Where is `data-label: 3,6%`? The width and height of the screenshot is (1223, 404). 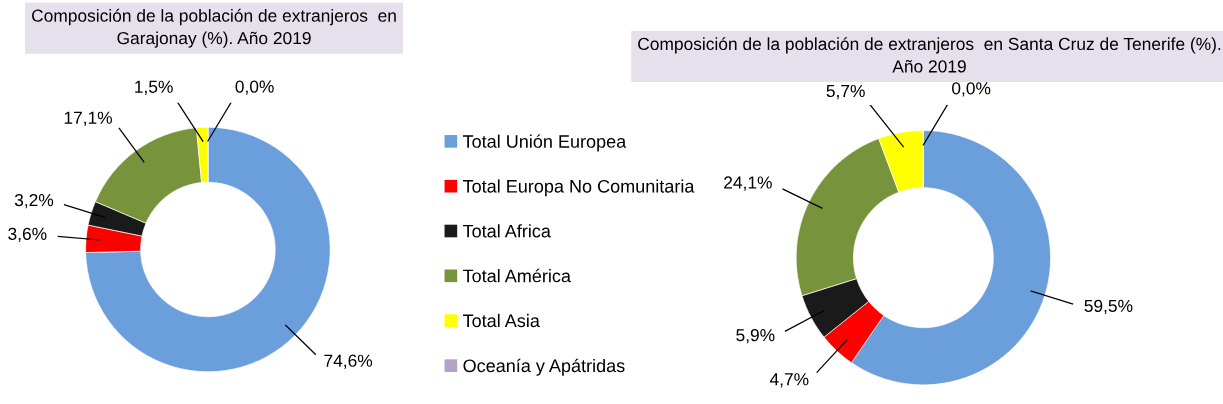 data-label: 3,6% is located at coordinates (27, 235).